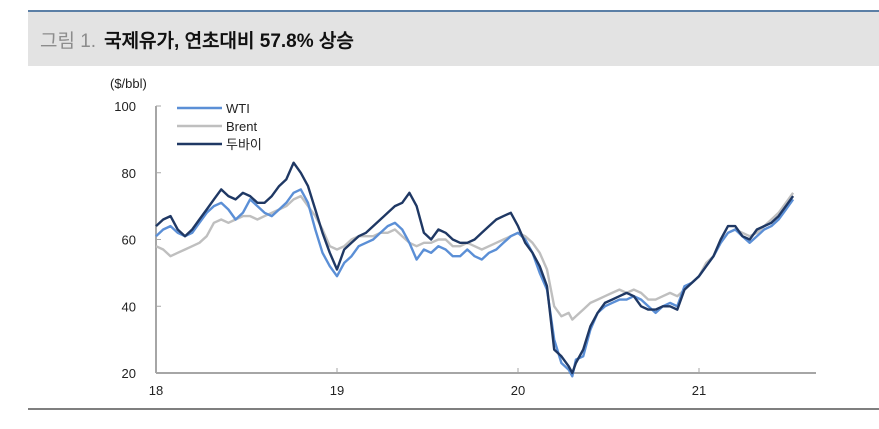 The width and height of the screenshot is (879, 429). I want to click on legend-label: WTI, so click(238, 108).